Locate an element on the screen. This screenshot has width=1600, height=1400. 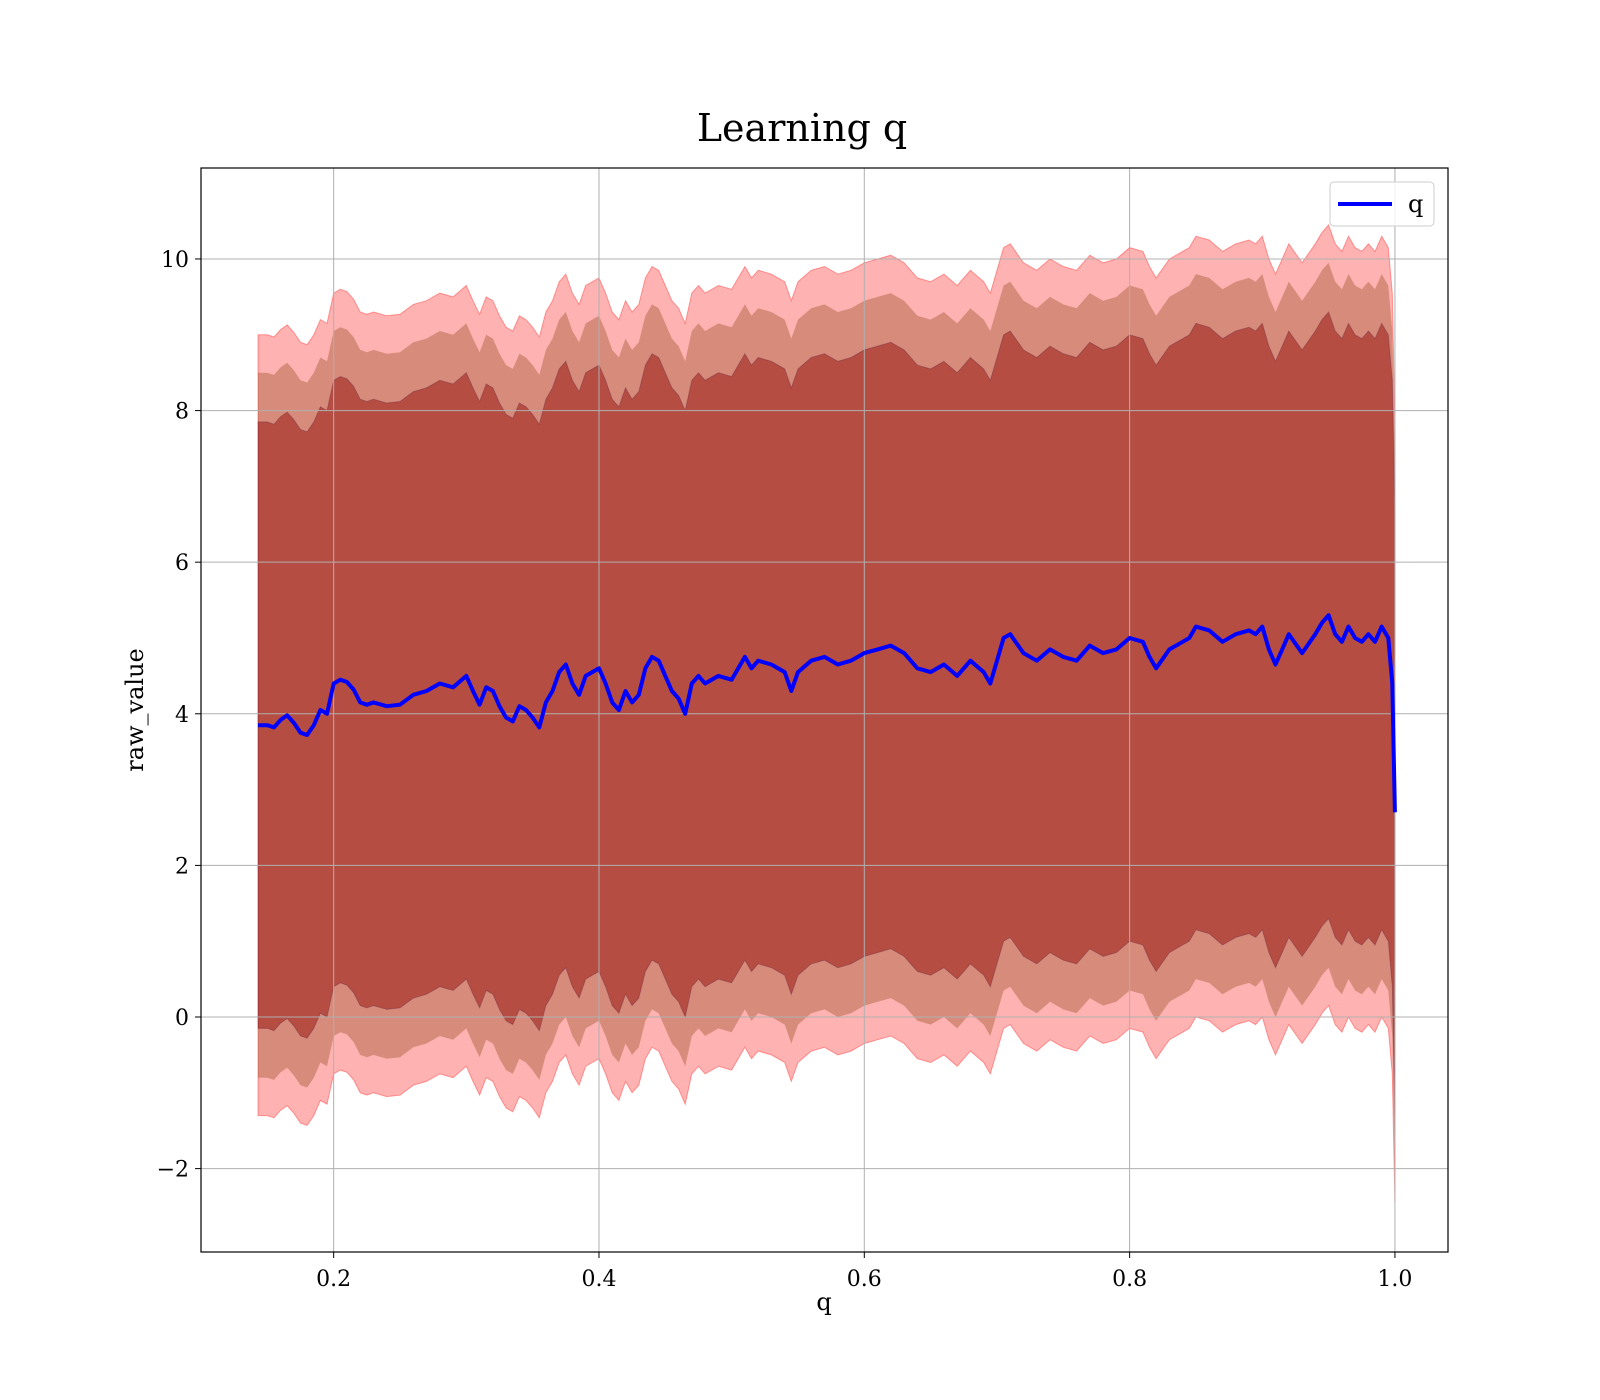
x-axis-label: q is located at coordinates (823, 1302).